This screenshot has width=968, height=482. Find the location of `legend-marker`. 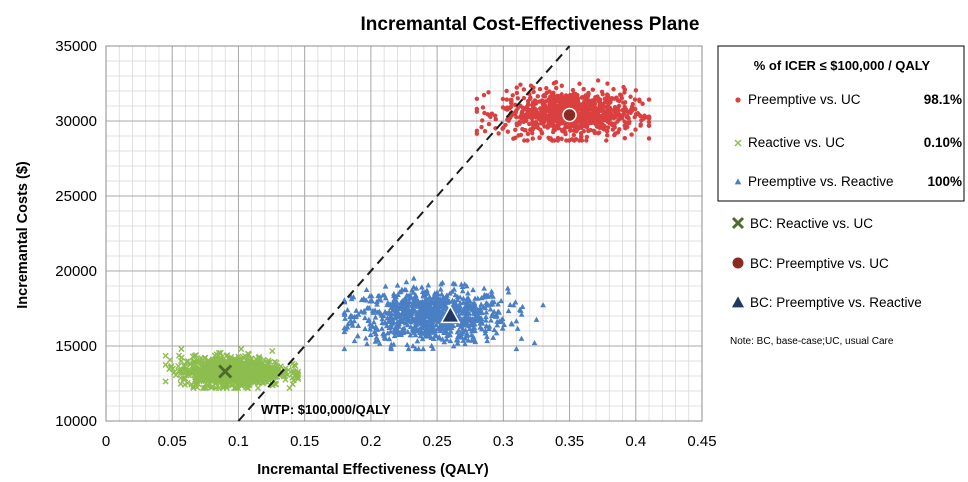

legend-marker is located at coordinates (738, 143).